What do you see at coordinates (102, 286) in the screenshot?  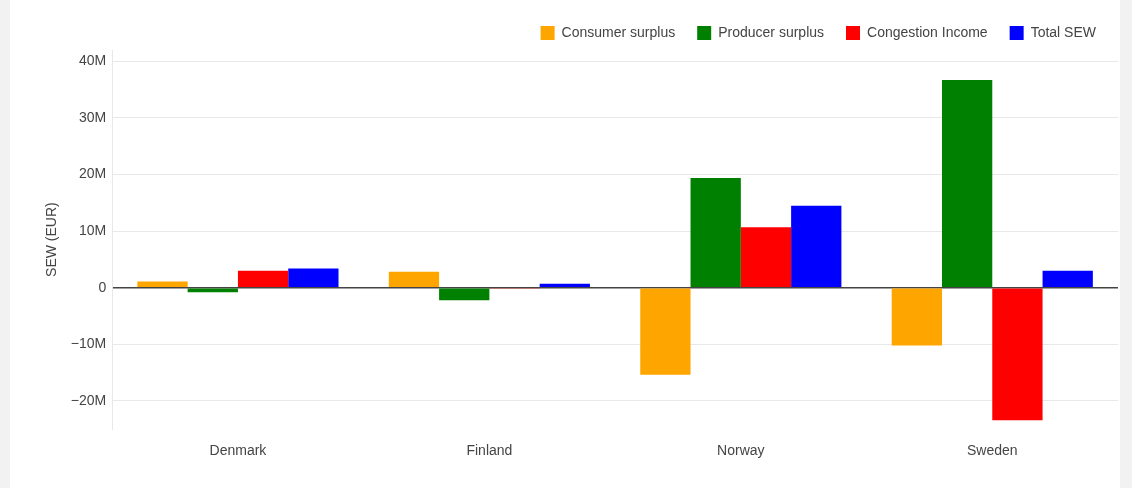 I see `y-tick-label: 0` at bounding box center [102, 286].